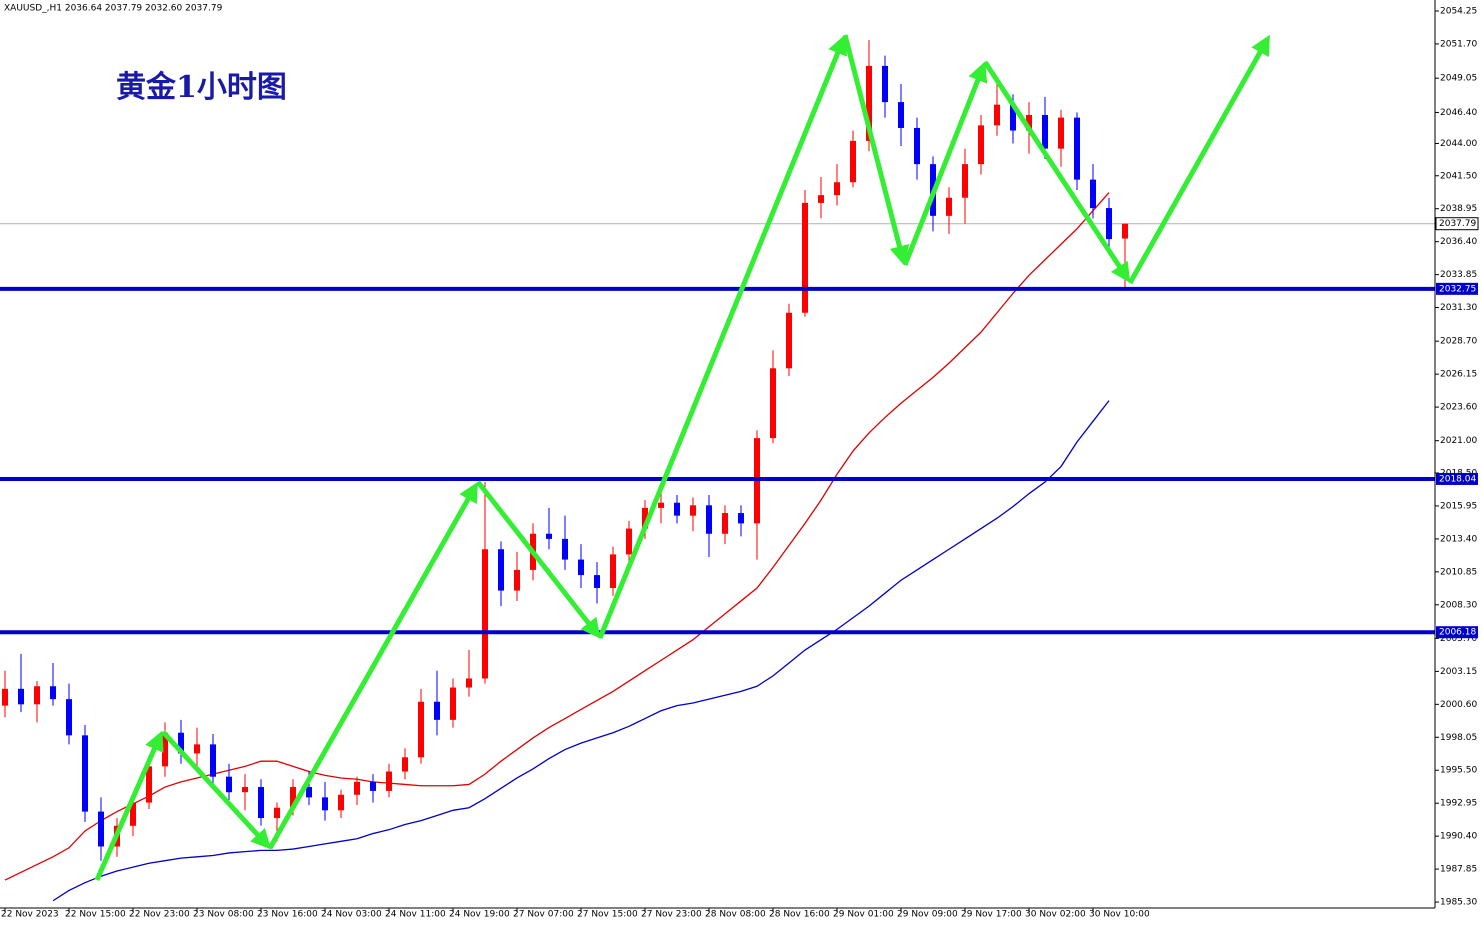  Describe the element at coordinates (1458, 342) in the screenshot. I see `y-tick-label: 2028.70` at that location.